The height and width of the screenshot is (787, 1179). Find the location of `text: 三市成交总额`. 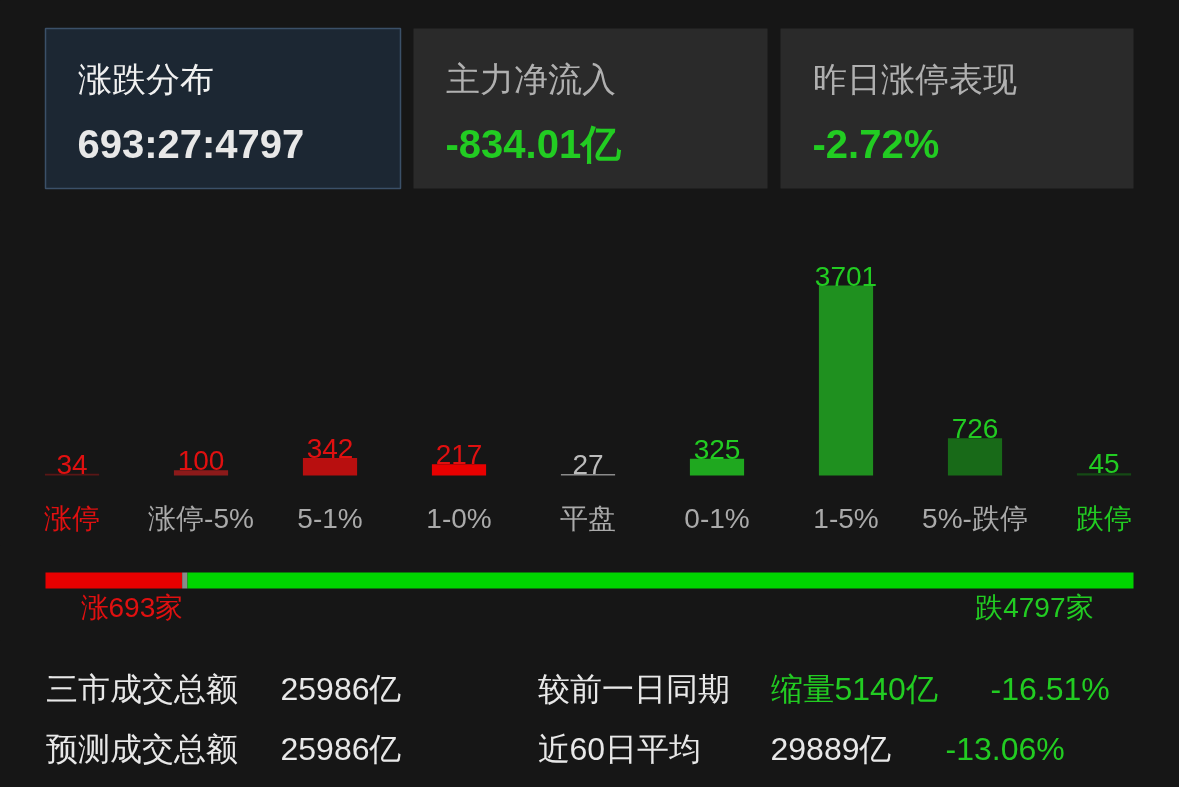

text: 三市成交总额 is located at coordinates (141, 688).